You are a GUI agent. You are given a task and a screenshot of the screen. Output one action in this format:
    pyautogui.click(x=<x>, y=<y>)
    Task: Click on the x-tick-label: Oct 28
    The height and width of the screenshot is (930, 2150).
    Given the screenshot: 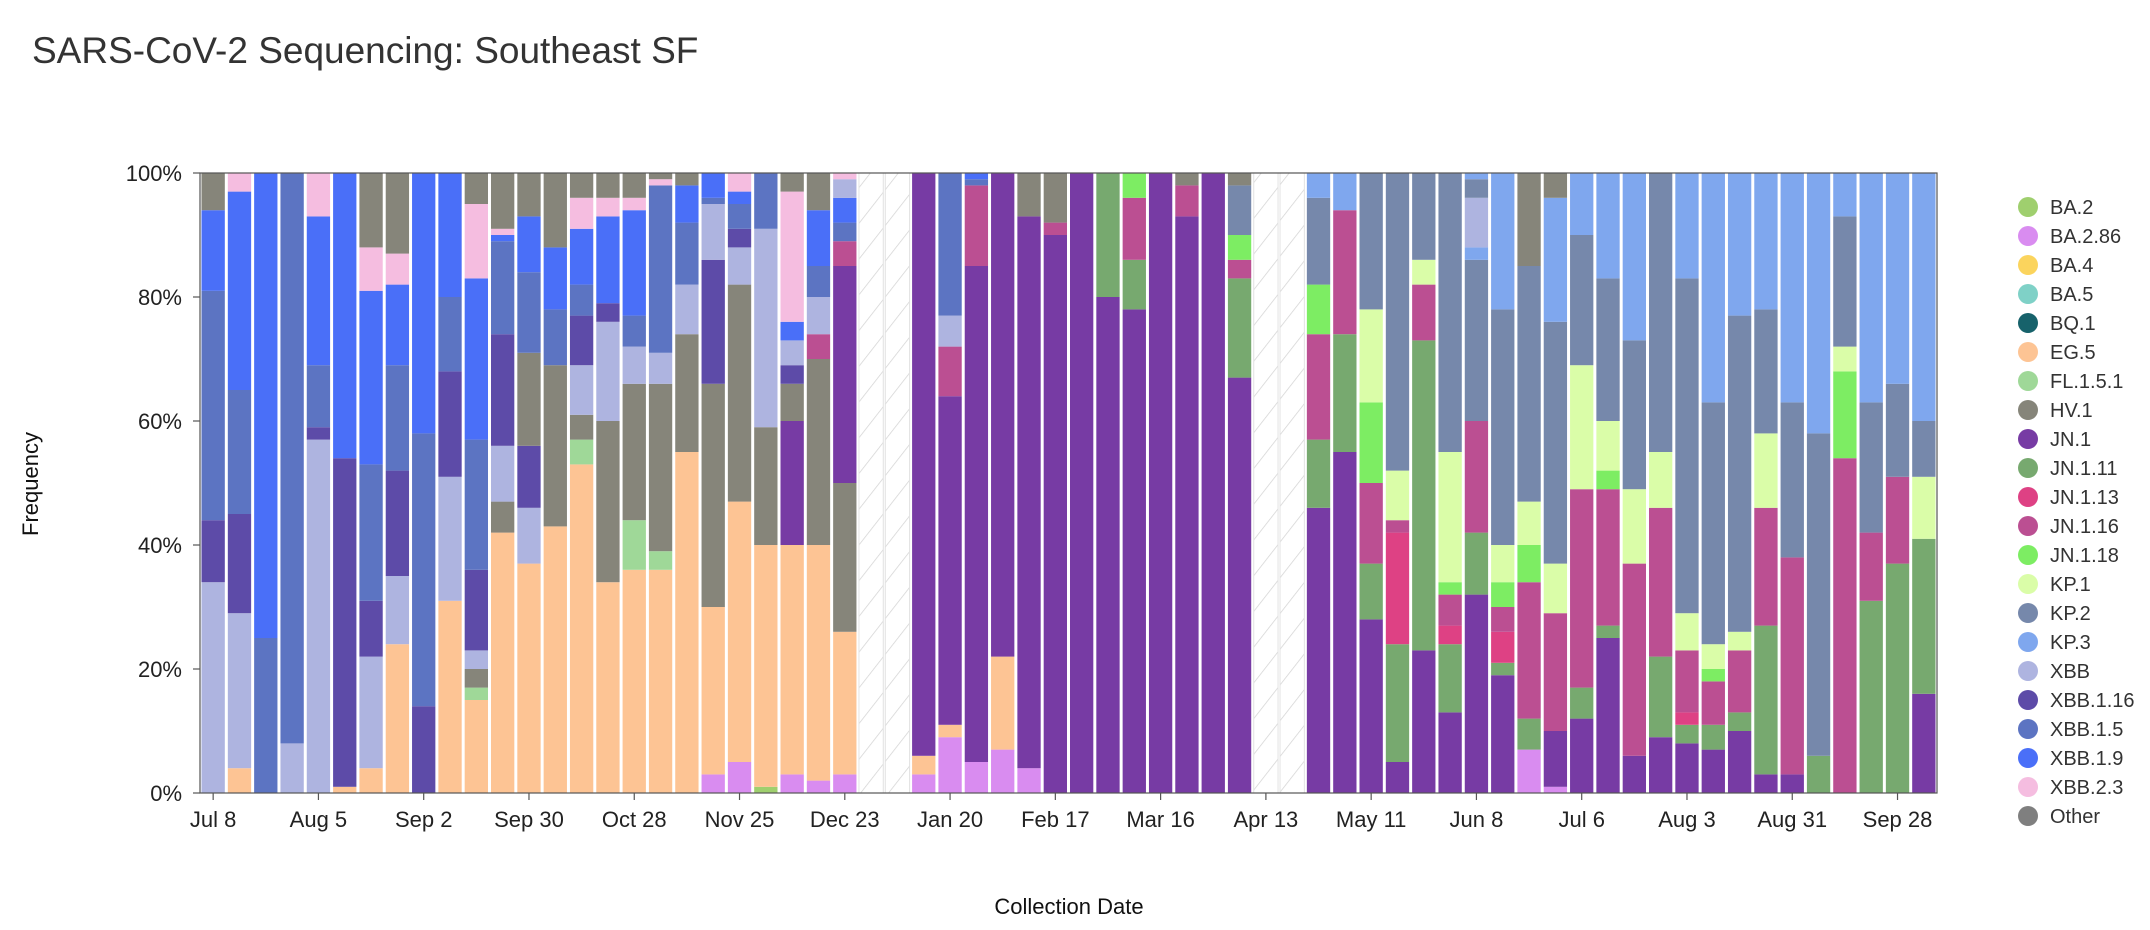 What is the action you would take?
    pyautogui.click(x=634, y=819)
    